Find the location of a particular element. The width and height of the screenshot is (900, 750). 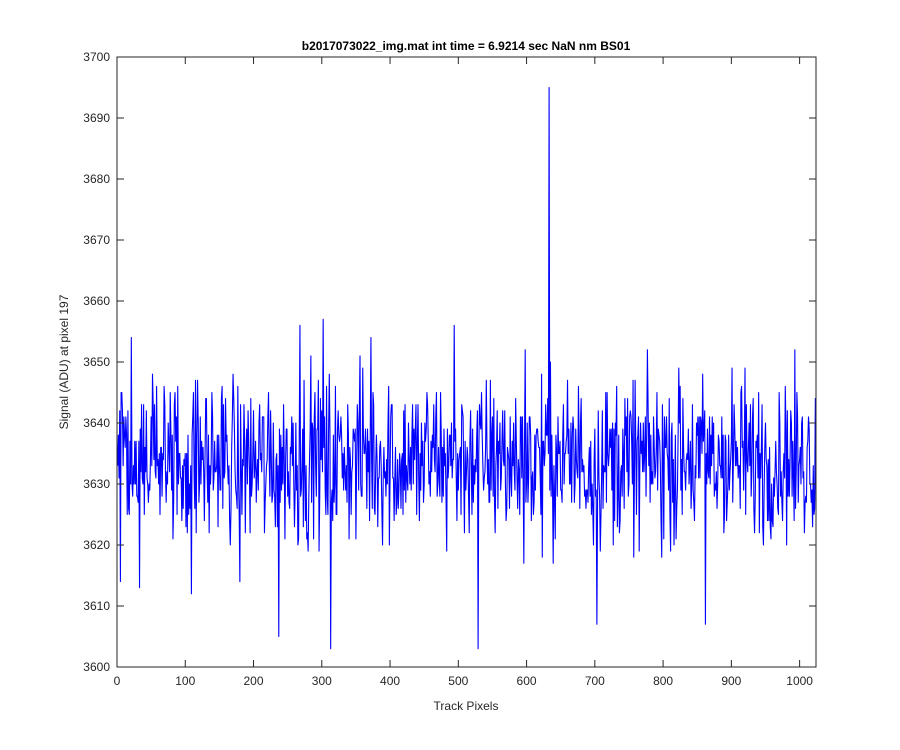

y-tick-label: 3680 is located at coordinates (96, 179).